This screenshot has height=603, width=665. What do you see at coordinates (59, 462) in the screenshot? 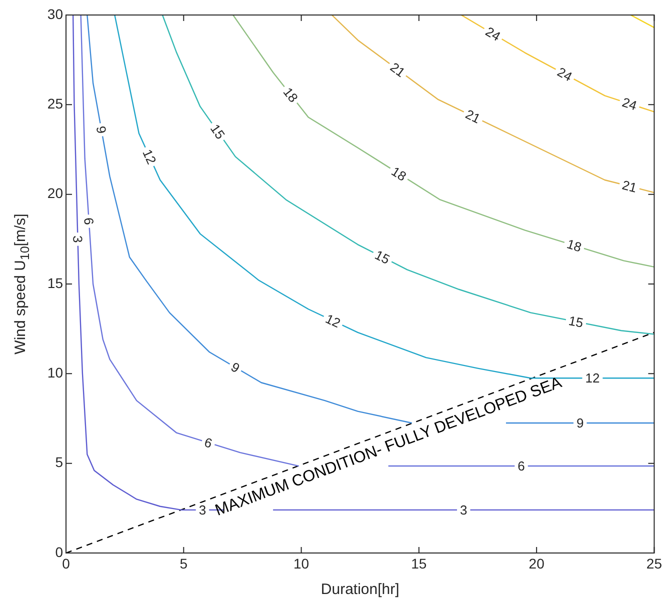
I see `y-tick-label: 5` at bounding box center [59, 462].